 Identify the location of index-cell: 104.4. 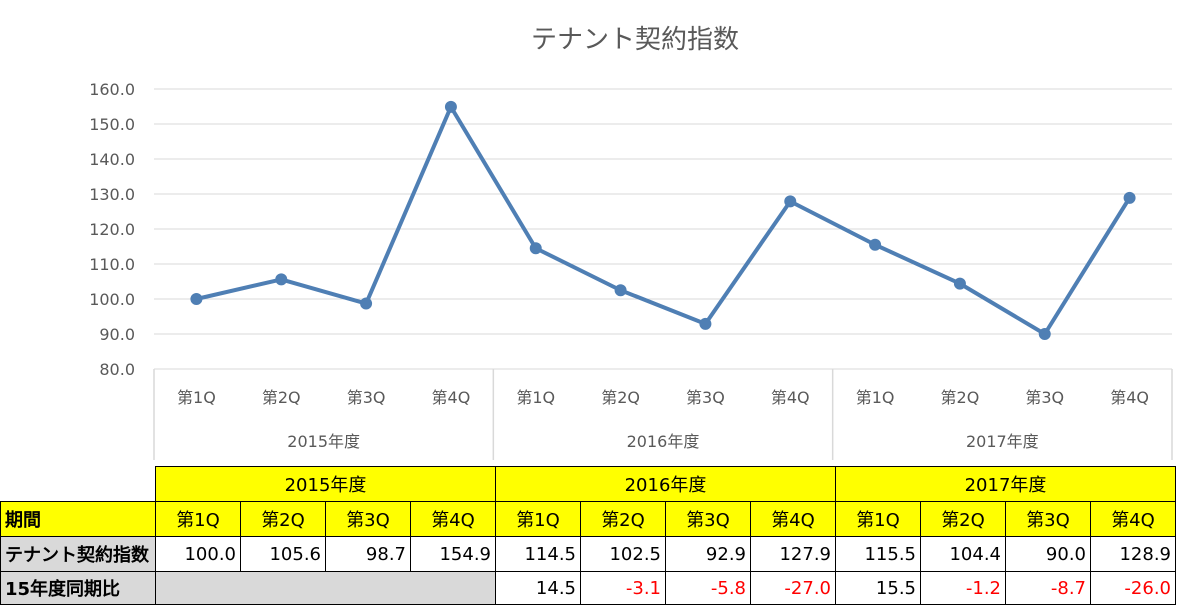
(963, 554).